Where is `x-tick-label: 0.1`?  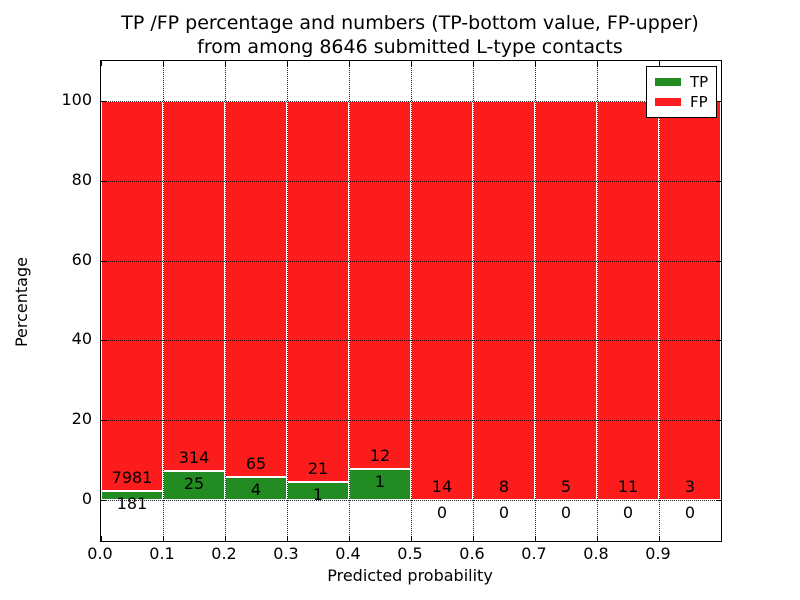 x-tick-label: 0.1 is located at coordinates (162, 553).